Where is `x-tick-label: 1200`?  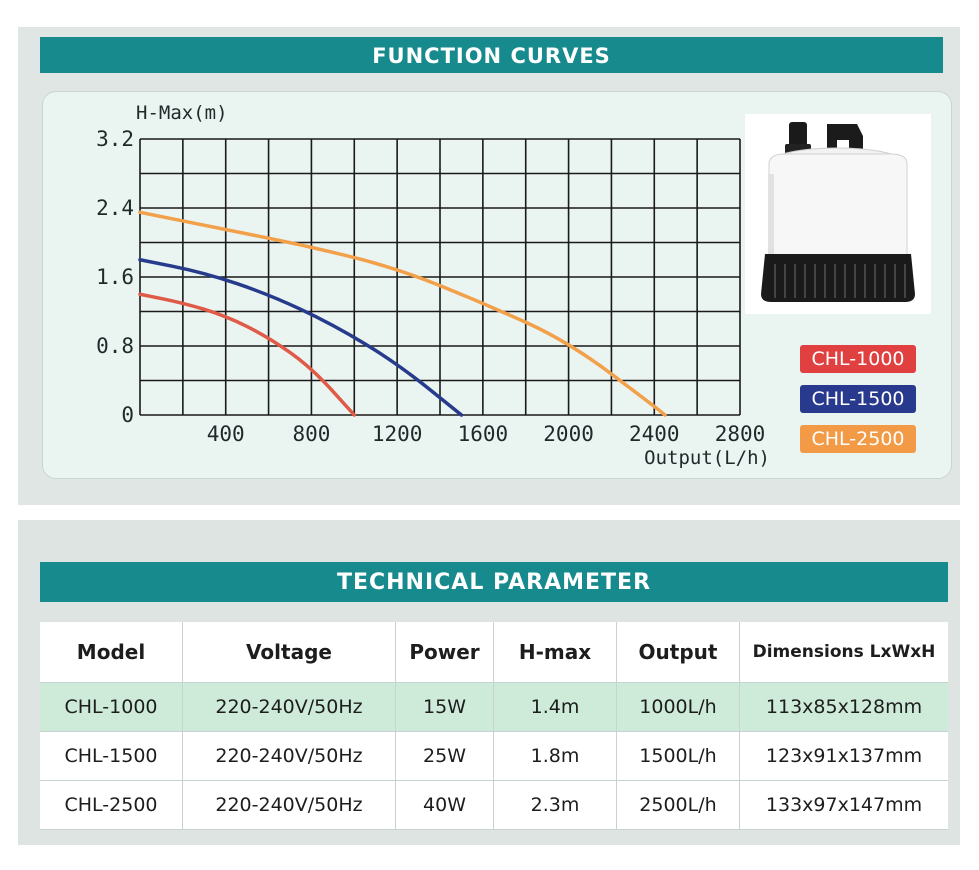
x-tick-label: 1200 is located at coordinates (397, 434).